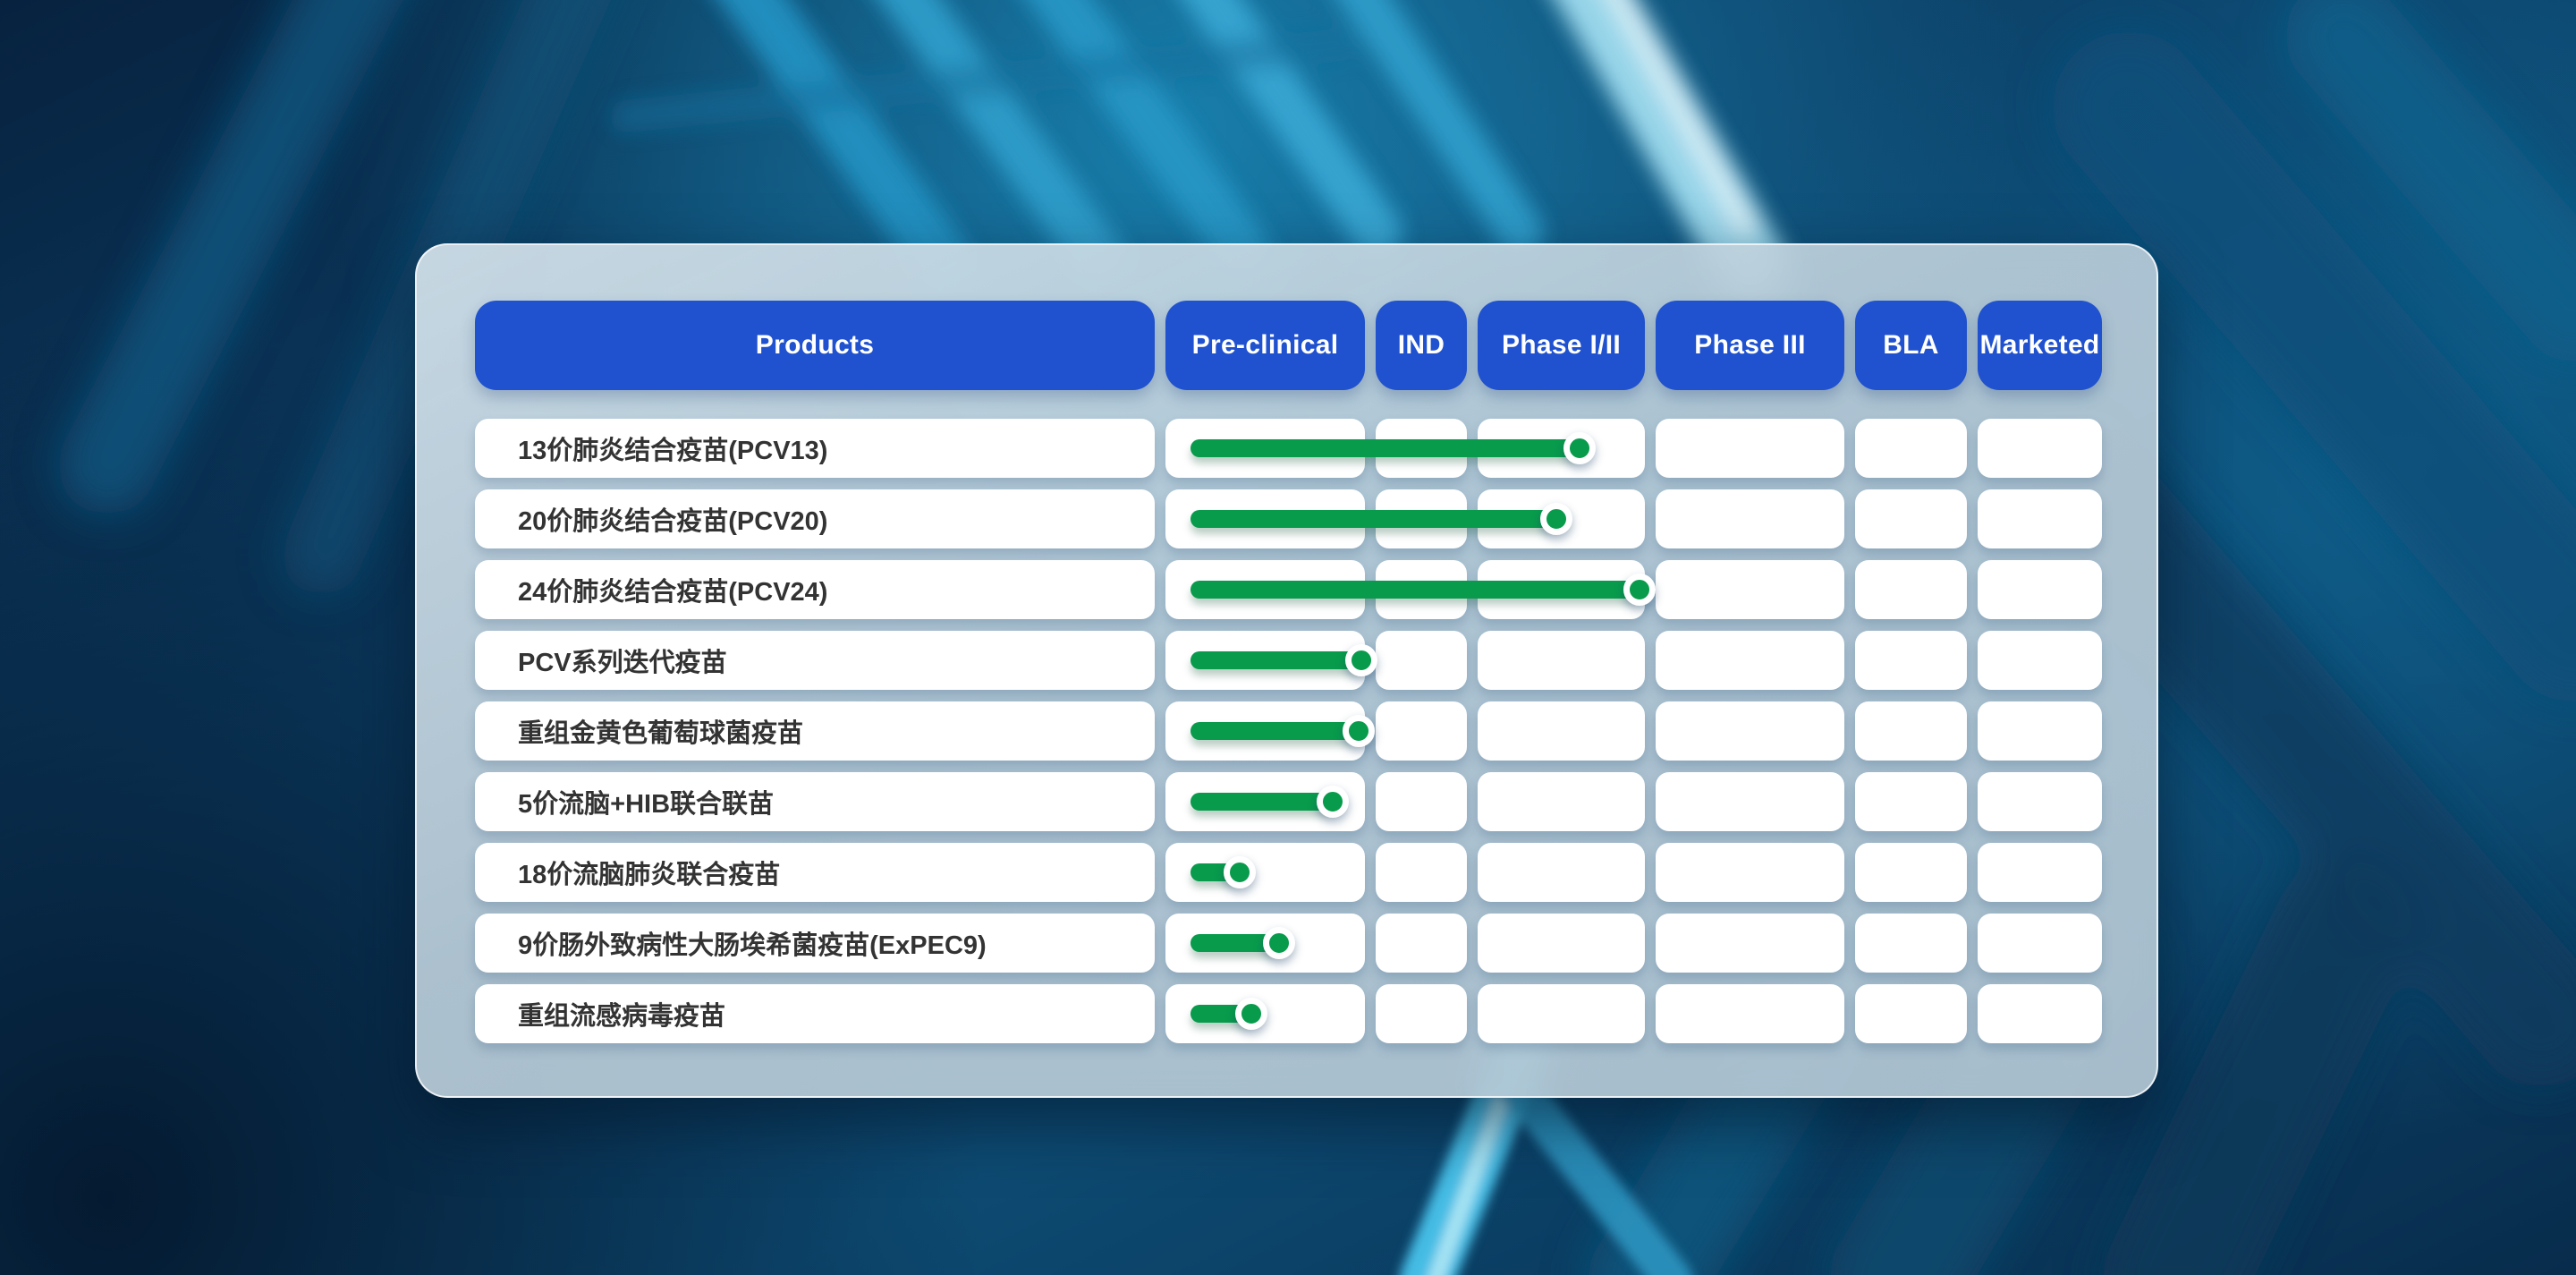  What do you see at coordinates (1288, 1013) in the screenshot?
I see `table-row: 重组流感病毒疫苗` at bounding box center [1288, 1013].